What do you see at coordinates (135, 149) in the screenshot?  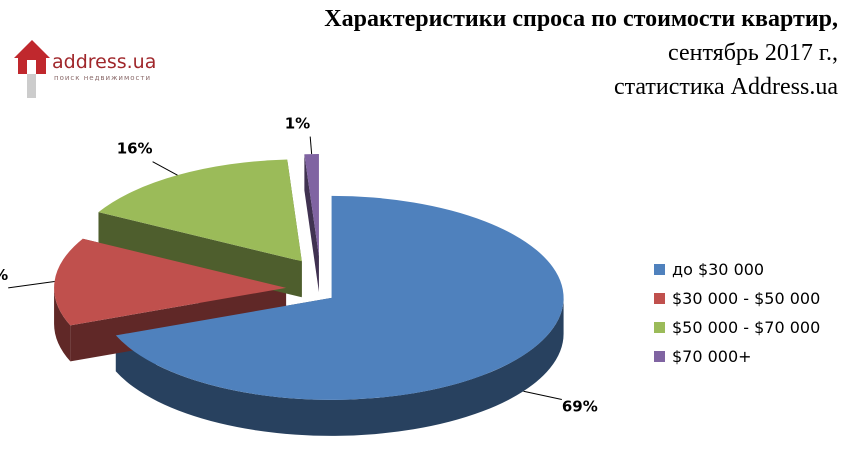 I see `data-label: 16%` at bounding box center [135, 149].